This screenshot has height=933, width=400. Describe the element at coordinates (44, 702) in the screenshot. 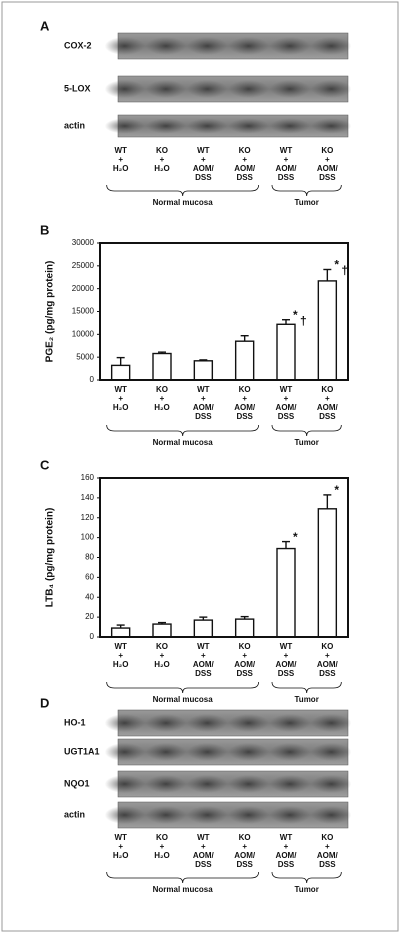

I see `panel-letter: D` at that location.